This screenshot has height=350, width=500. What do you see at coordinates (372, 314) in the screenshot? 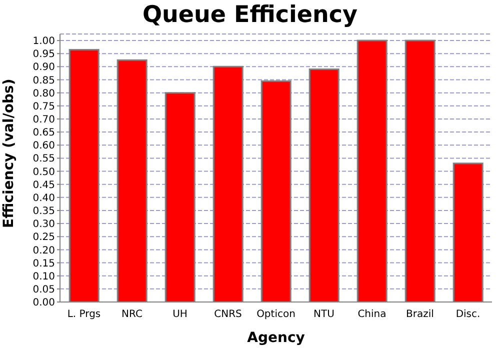
I see `x-tick-label: China` at bounding box center [372, 314].